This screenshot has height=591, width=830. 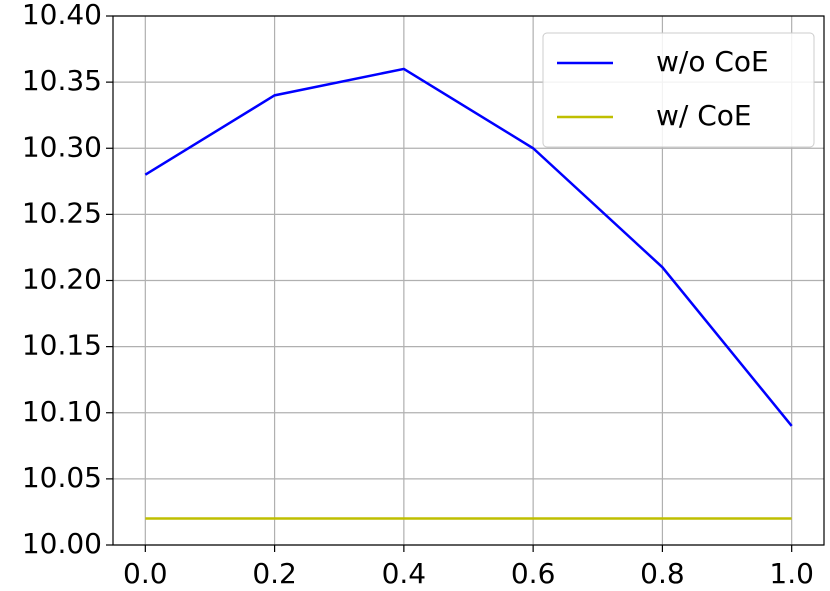 What do you see at coordinates (62, 411) in the screenshot?
I see `y-tick-label: 10.10` at bounding box center [62, 411].